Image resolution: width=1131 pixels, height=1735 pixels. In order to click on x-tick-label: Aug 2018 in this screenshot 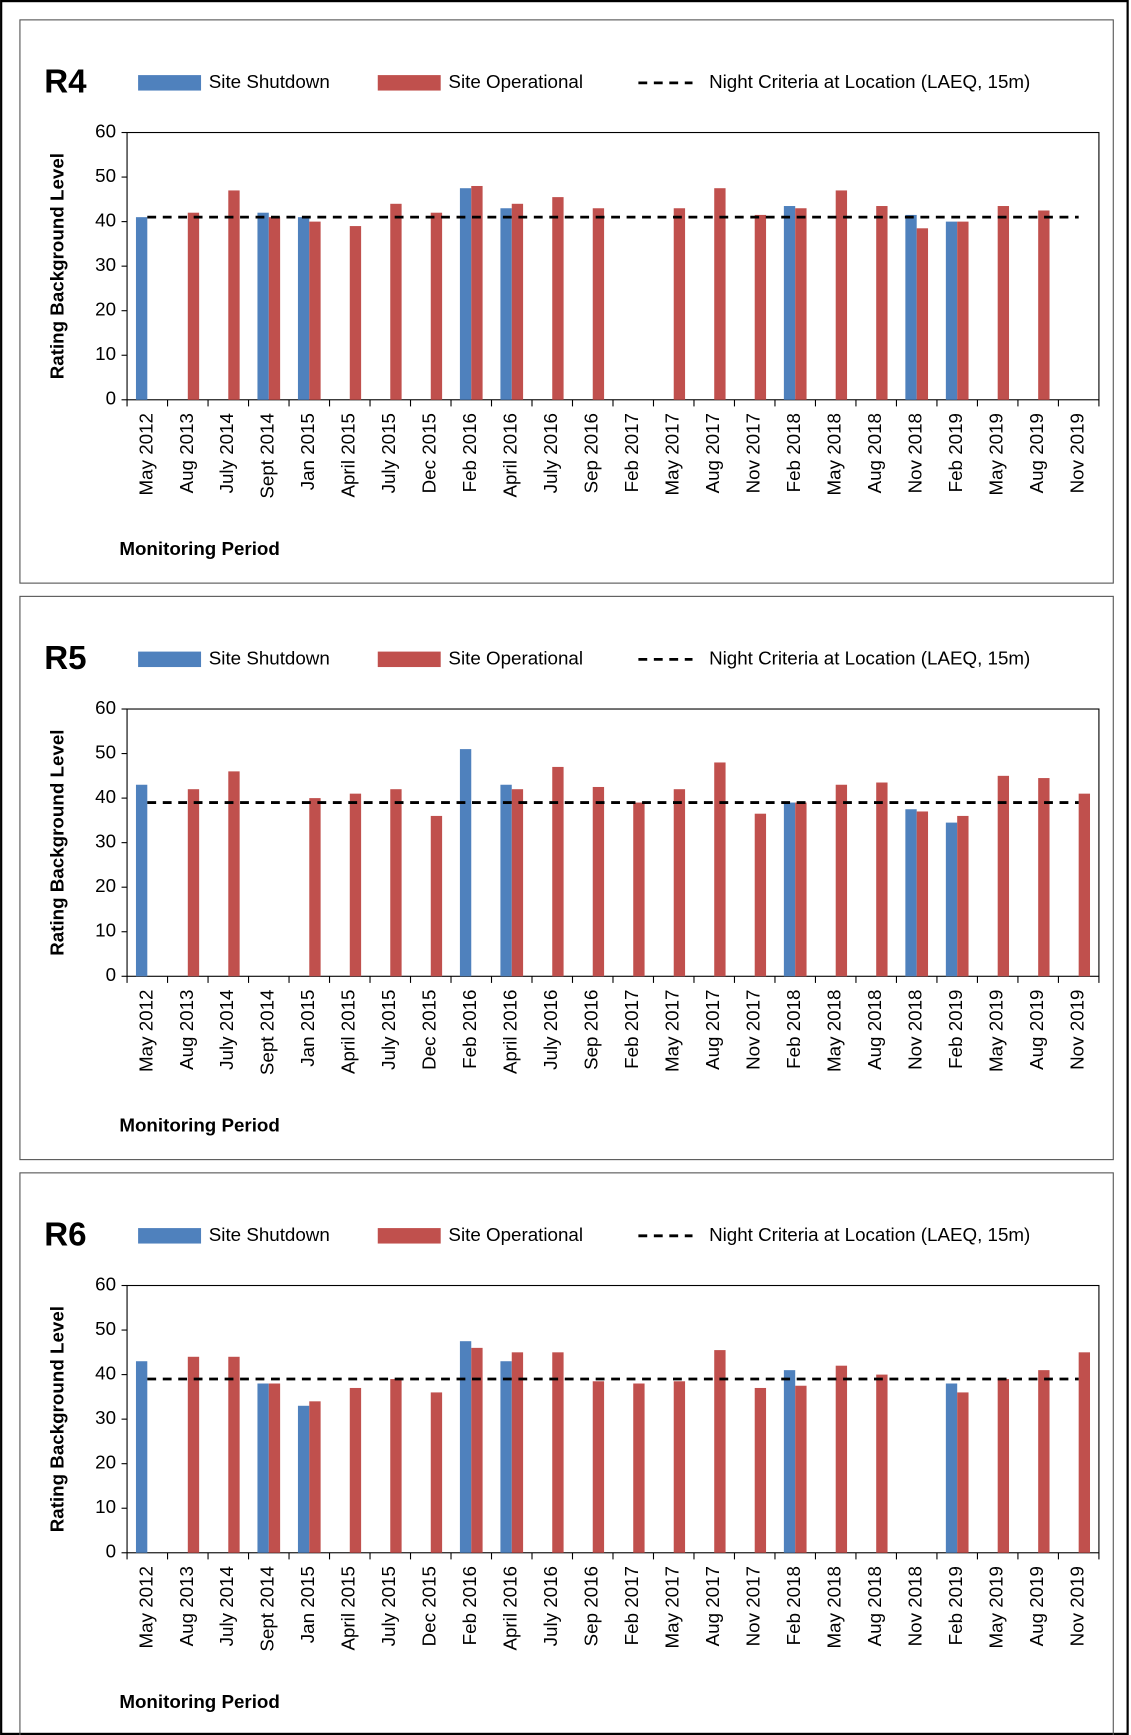, I will do `click(874, 1030)`.